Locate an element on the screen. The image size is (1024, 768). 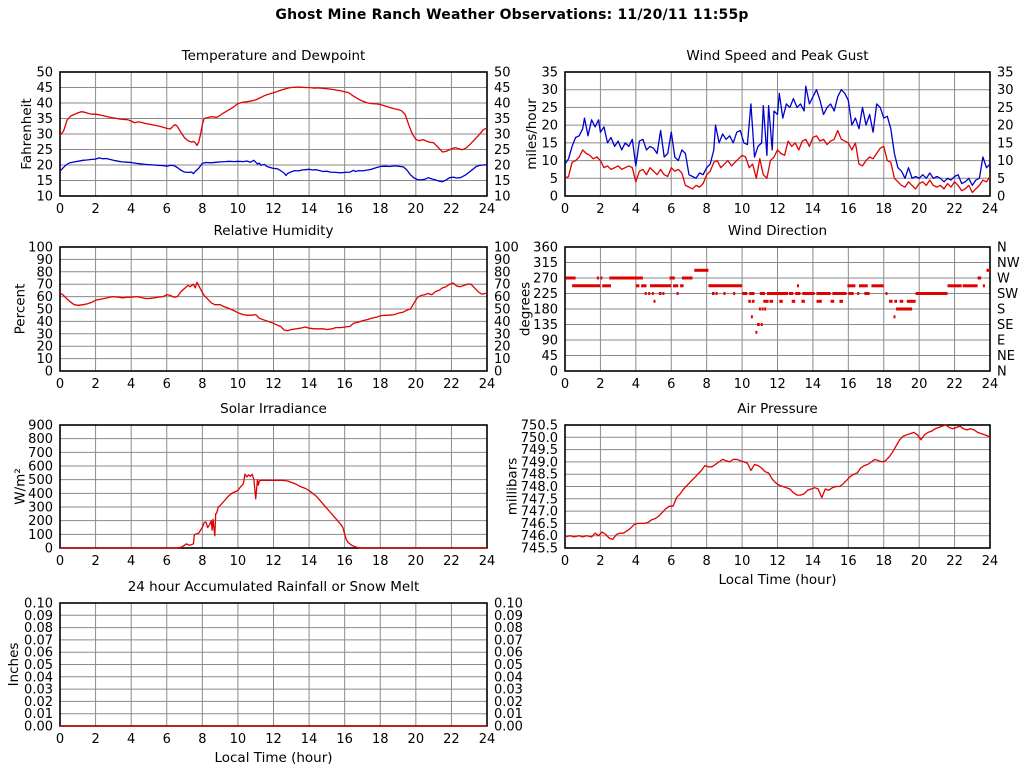
chart-title: Temperature and Dewpoint is located at coordinates (273, 56).